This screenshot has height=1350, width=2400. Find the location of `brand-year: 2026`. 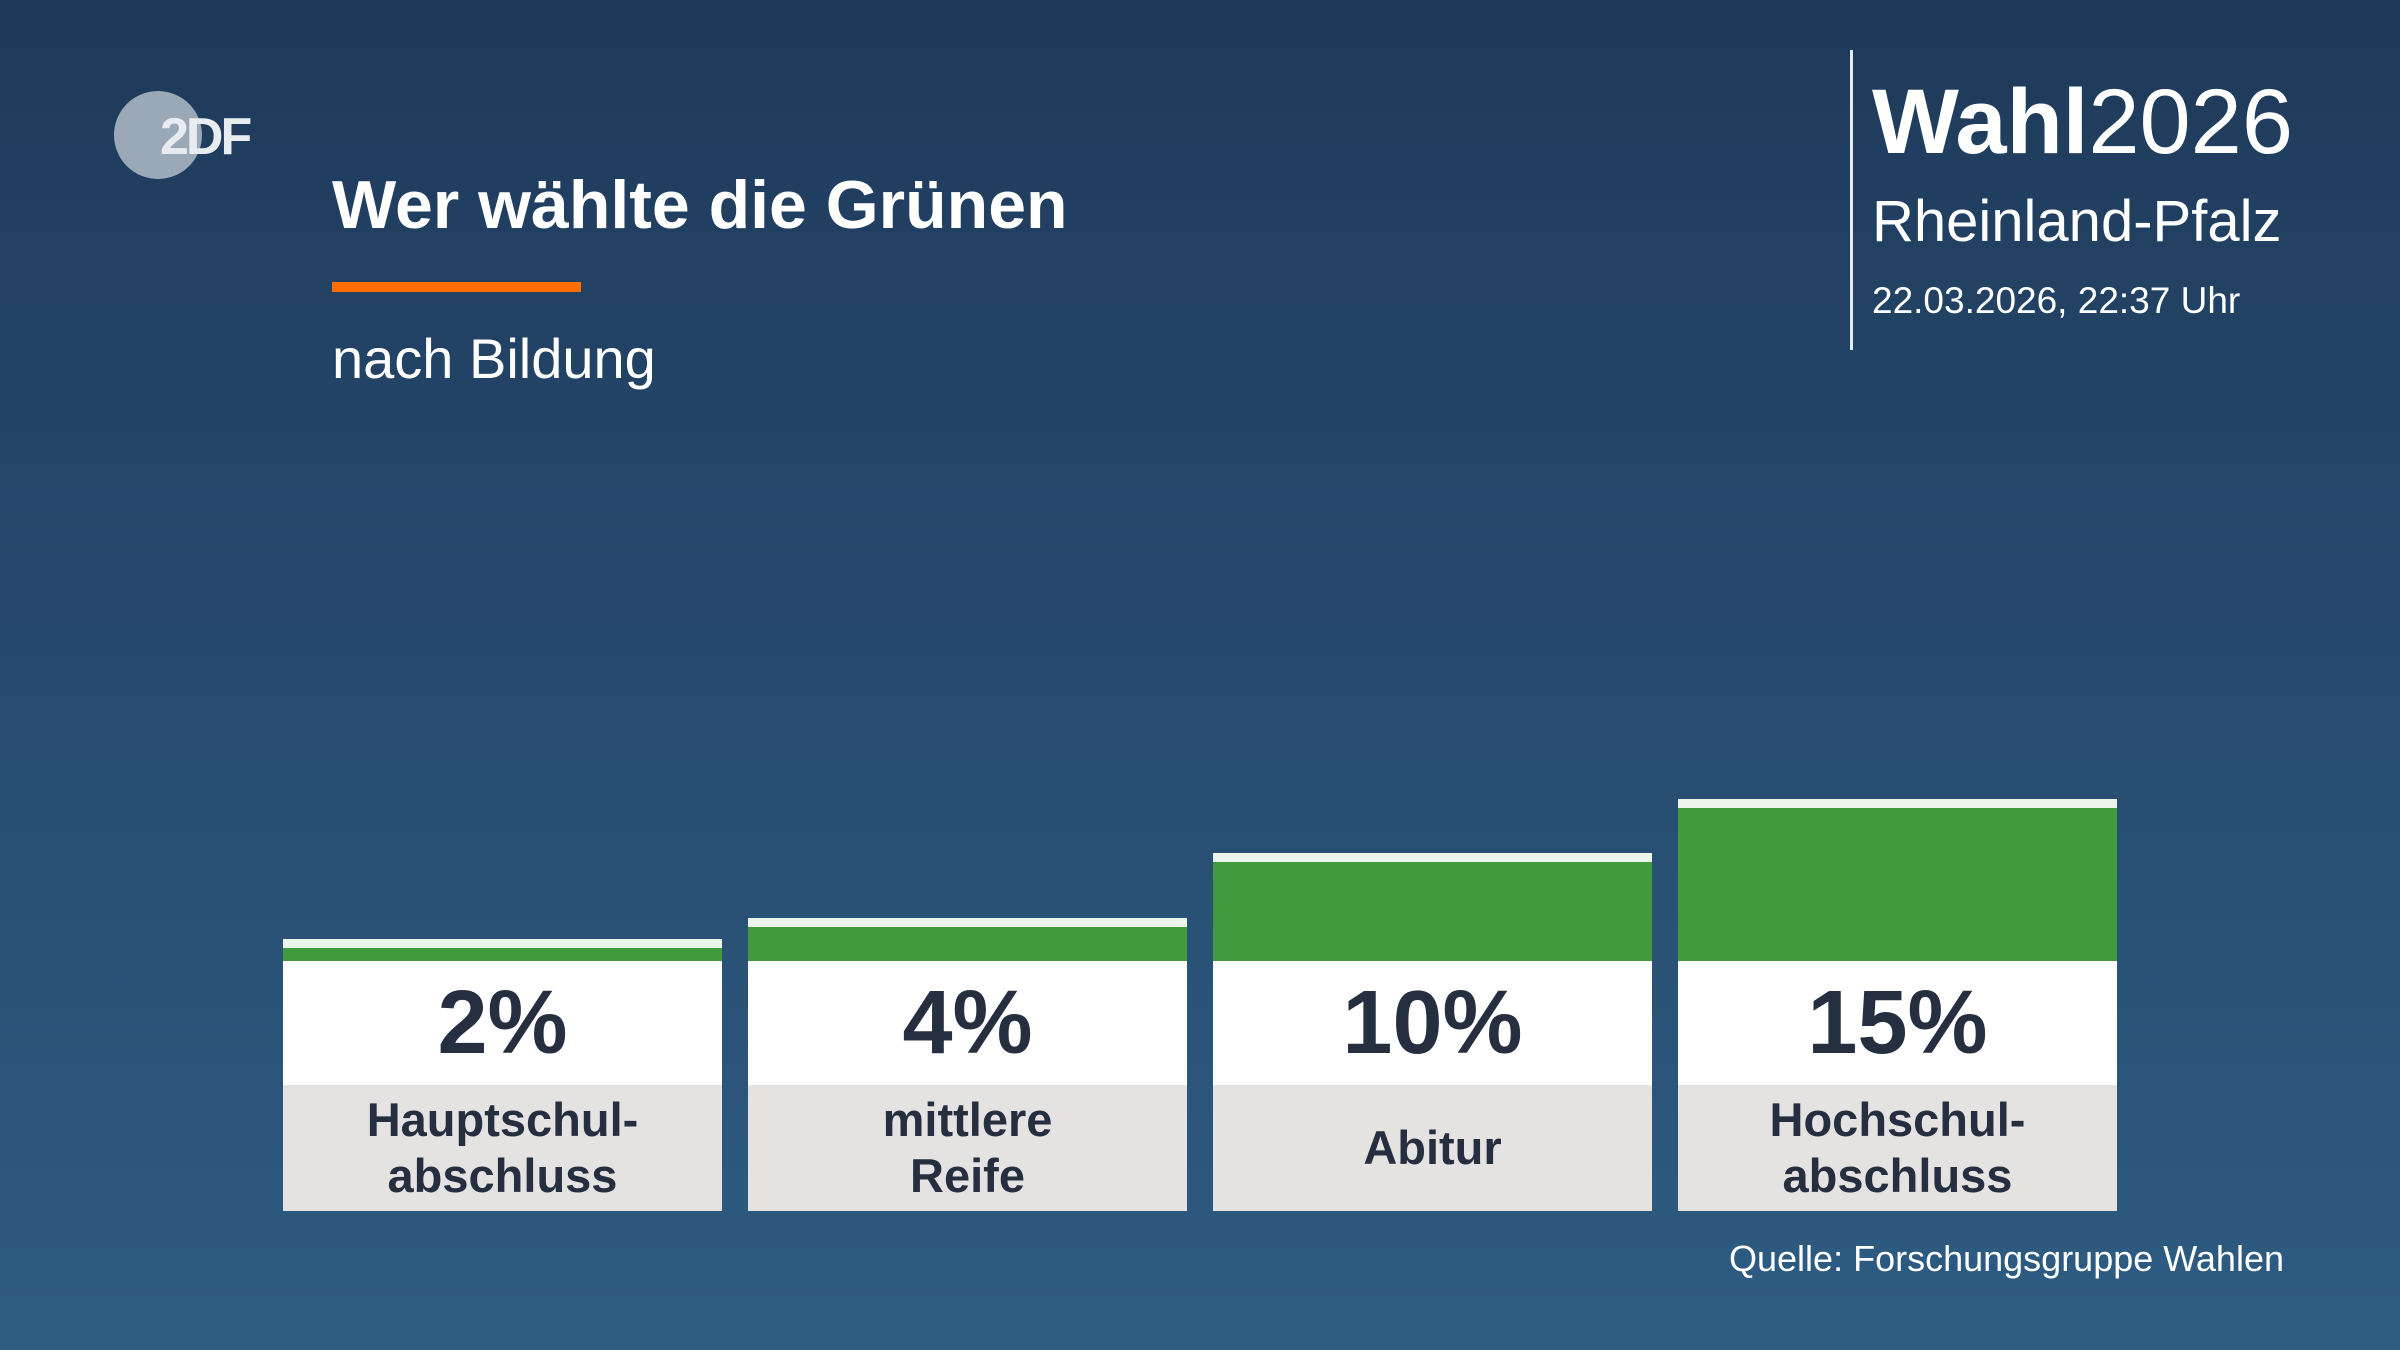

brand-year: 2026 is located at coordinates (2191, 122).